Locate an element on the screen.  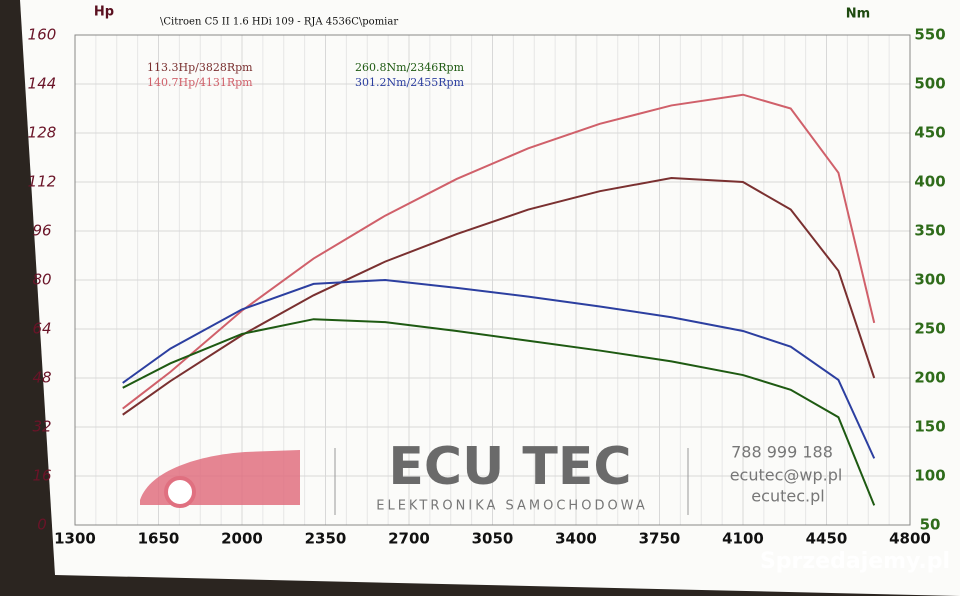
y-axis-label: Hp is located at coordinates (104, 12).